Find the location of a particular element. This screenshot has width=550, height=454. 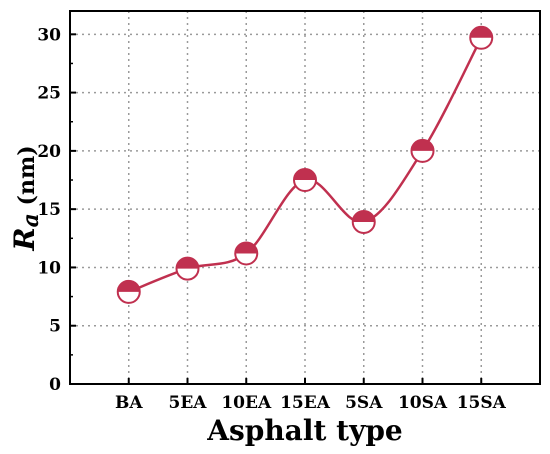

y-axis-ticks: 0 5 10 15 20 25 30 is located at coordinates (56, 210).